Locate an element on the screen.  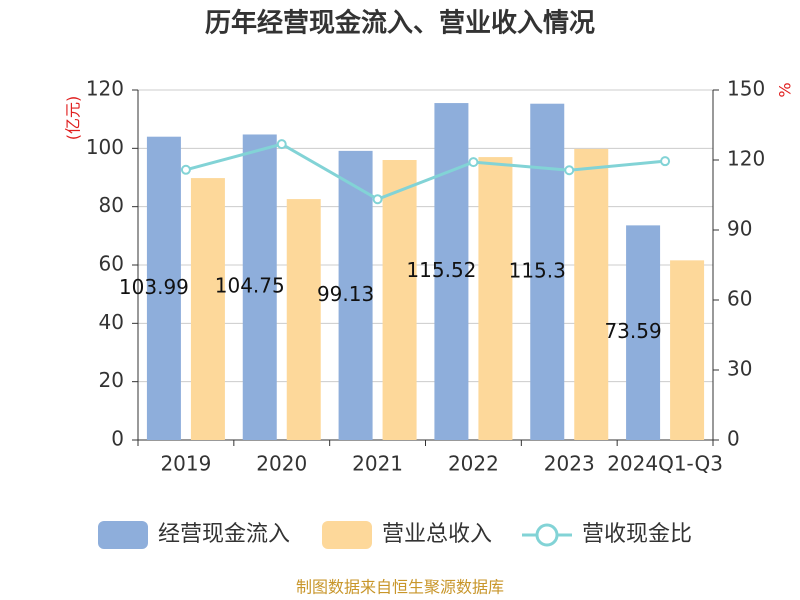
chart-title: 历年经营现金流入、营业收入情况 is located at coordinates (400, 23).